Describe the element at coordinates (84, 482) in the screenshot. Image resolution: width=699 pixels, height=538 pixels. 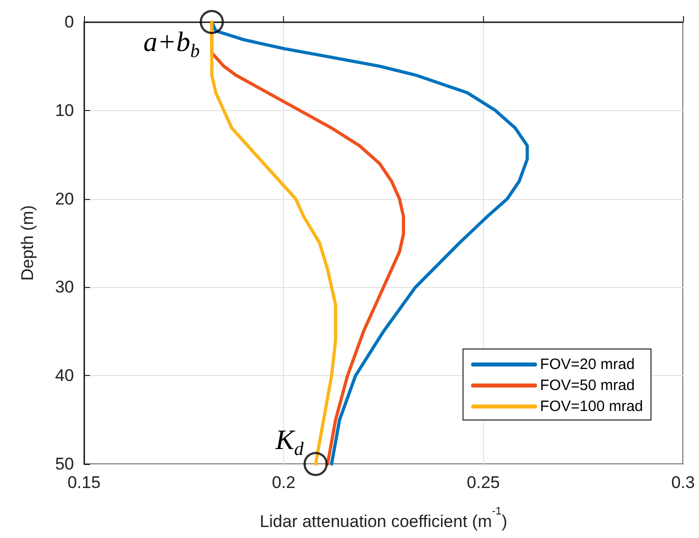
I see `x-tick-label: 0.15` at that location.